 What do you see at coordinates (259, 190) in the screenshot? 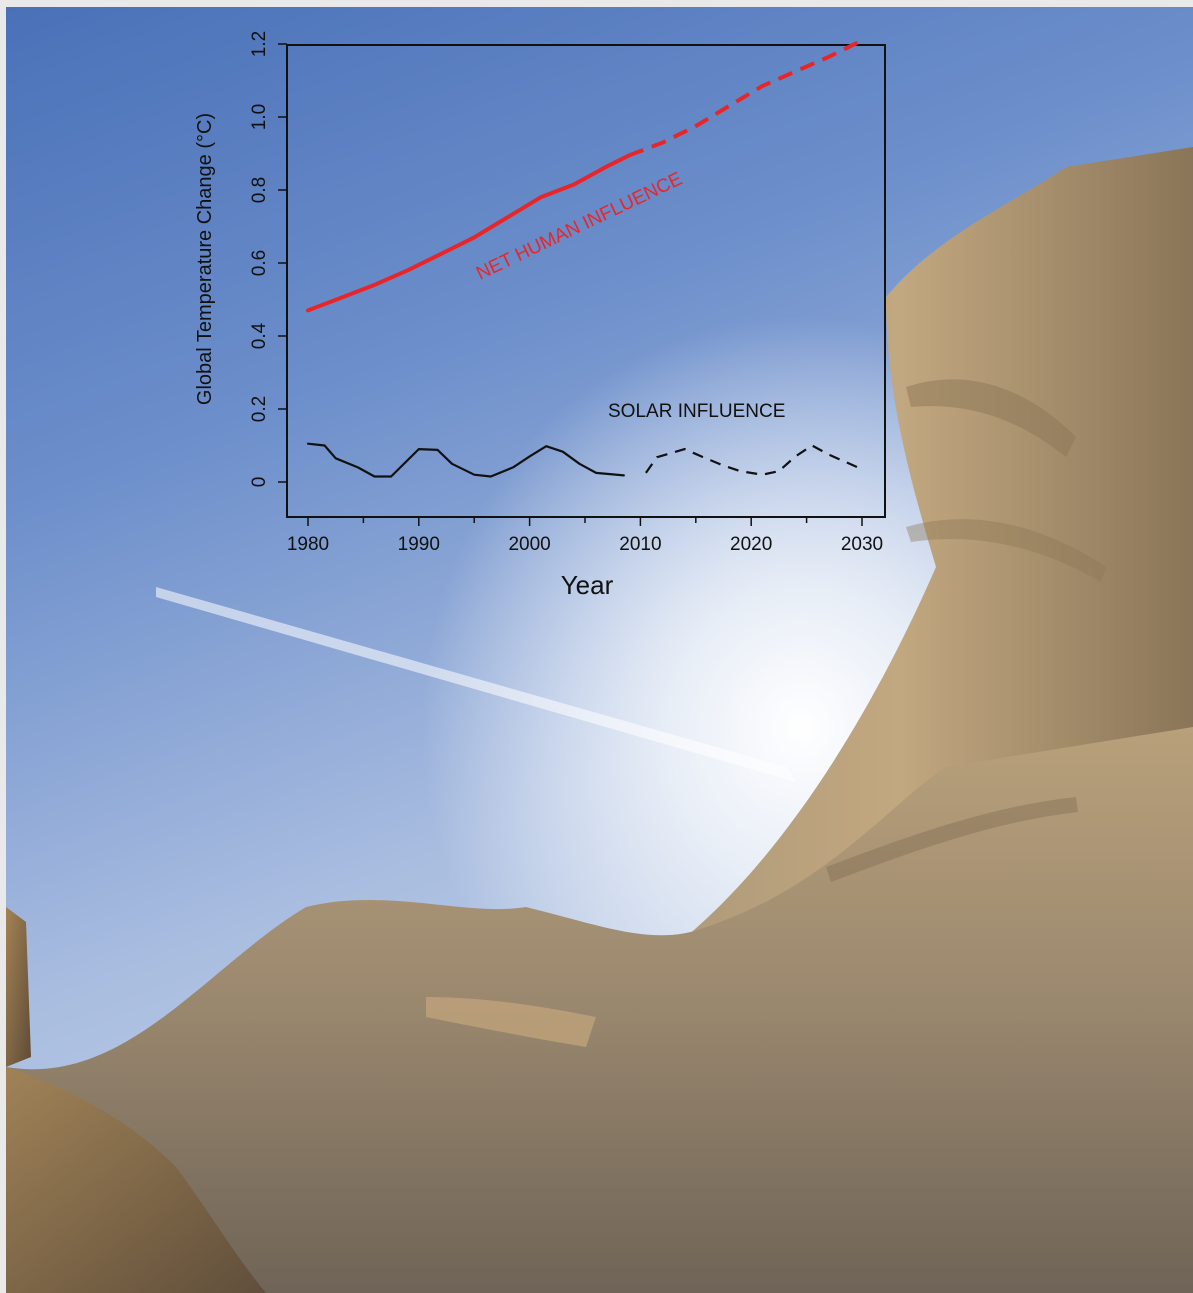
I see `y-tick-label: 0.8` at bounding box center [259, 190].